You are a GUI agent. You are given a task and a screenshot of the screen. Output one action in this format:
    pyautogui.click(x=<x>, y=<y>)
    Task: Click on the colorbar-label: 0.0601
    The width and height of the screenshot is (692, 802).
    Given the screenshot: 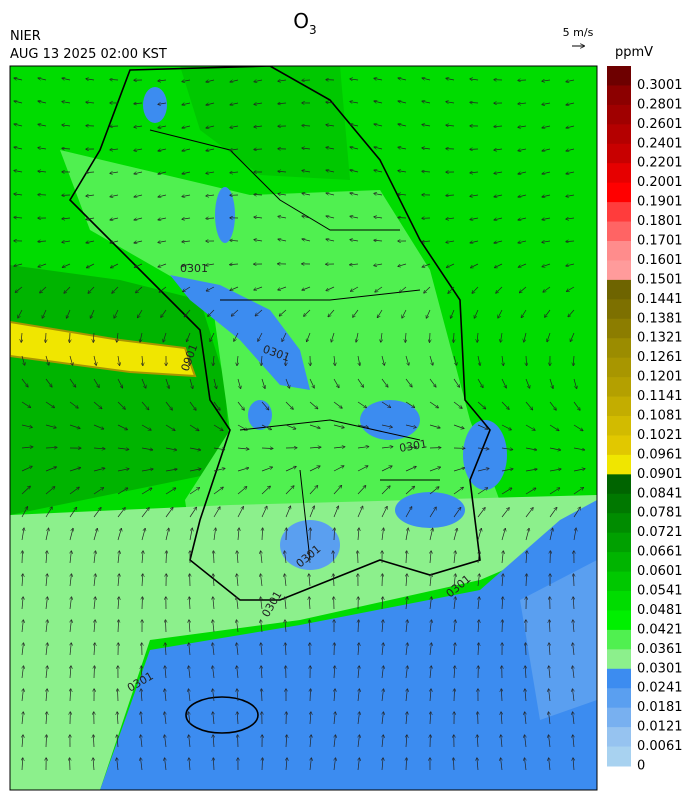 What is the action you would take?
    pyautogui.click(x=660, y=571)
    